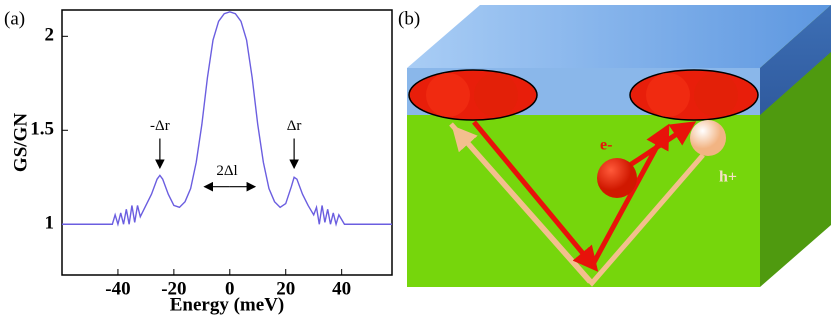 This screenshot has height=322, width=831. I want to click on annotation: Δr, so click(294, 126).